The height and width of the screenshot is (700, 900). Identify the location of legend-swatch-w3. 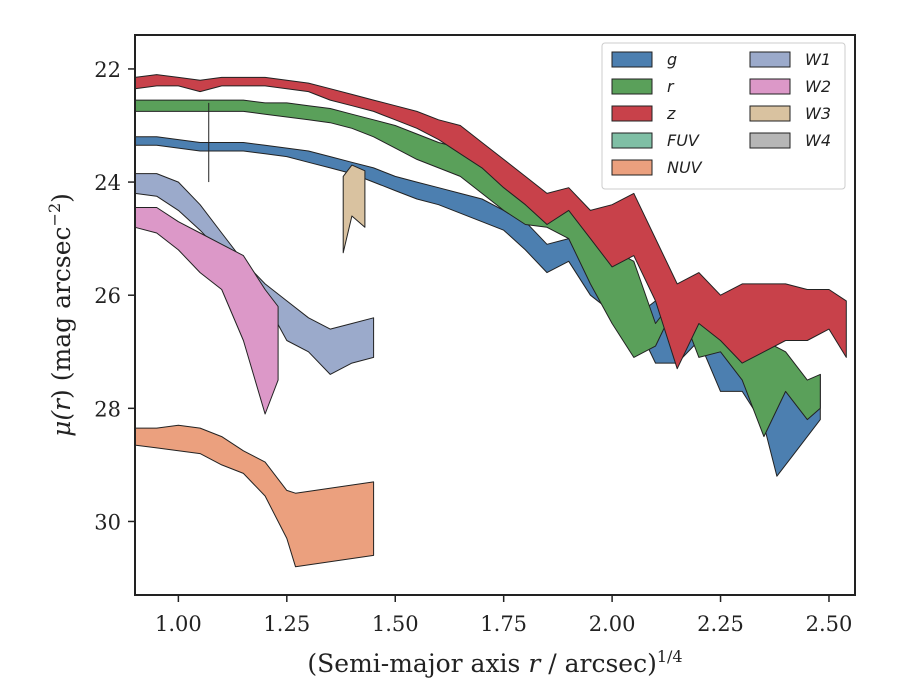
(770, 113).